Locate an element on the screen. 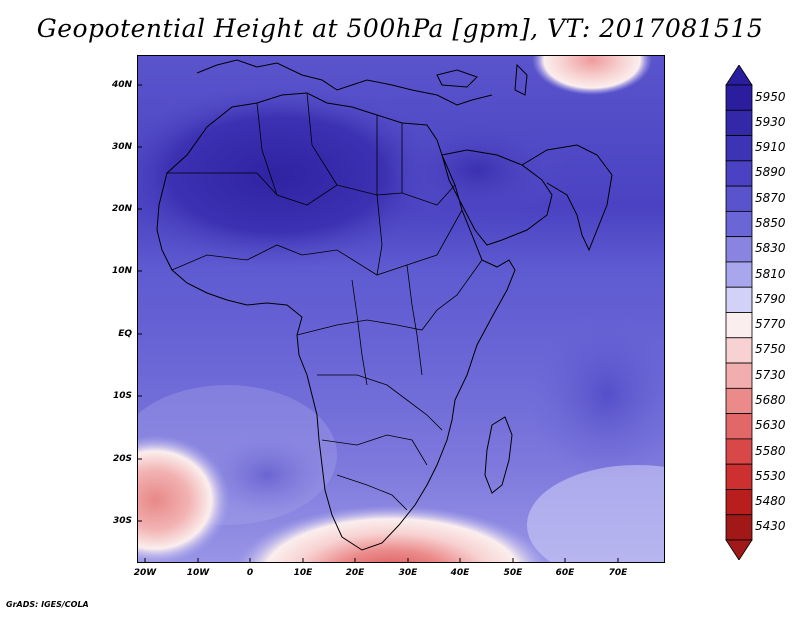 This screenshot has height=618, width=800. colorbar-label-5680: 5680 is located at coordinates (770, 399).